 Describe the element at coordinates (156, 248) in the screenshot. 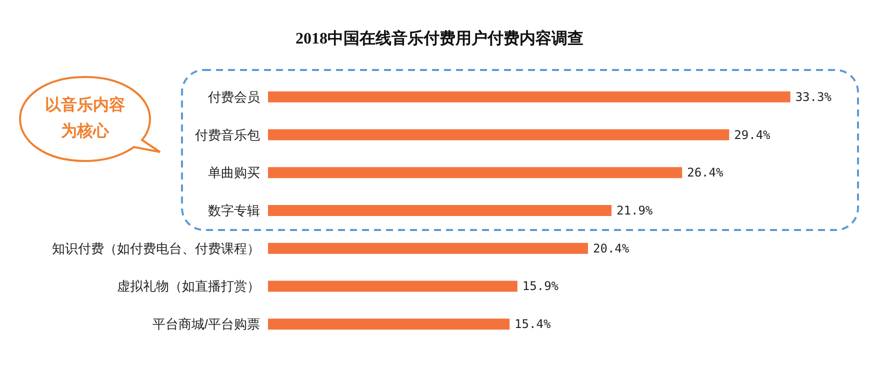

I see `y-tick-label: 知识付费（如付费电台、付费课程）` at that location.